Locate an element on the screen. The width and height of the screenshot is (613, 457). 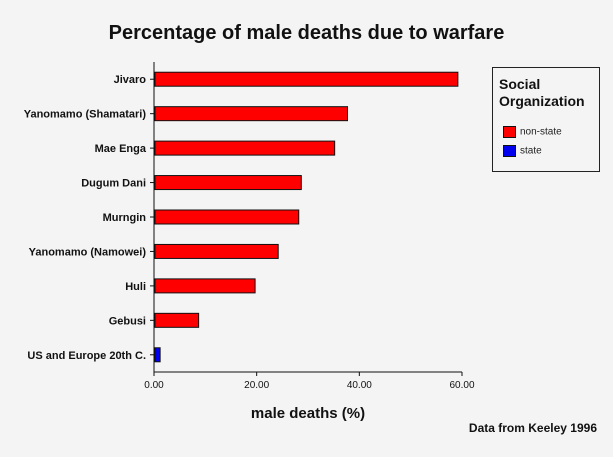
category-label-8: US and Europe 20th C. is located at coordinates (86, 356).